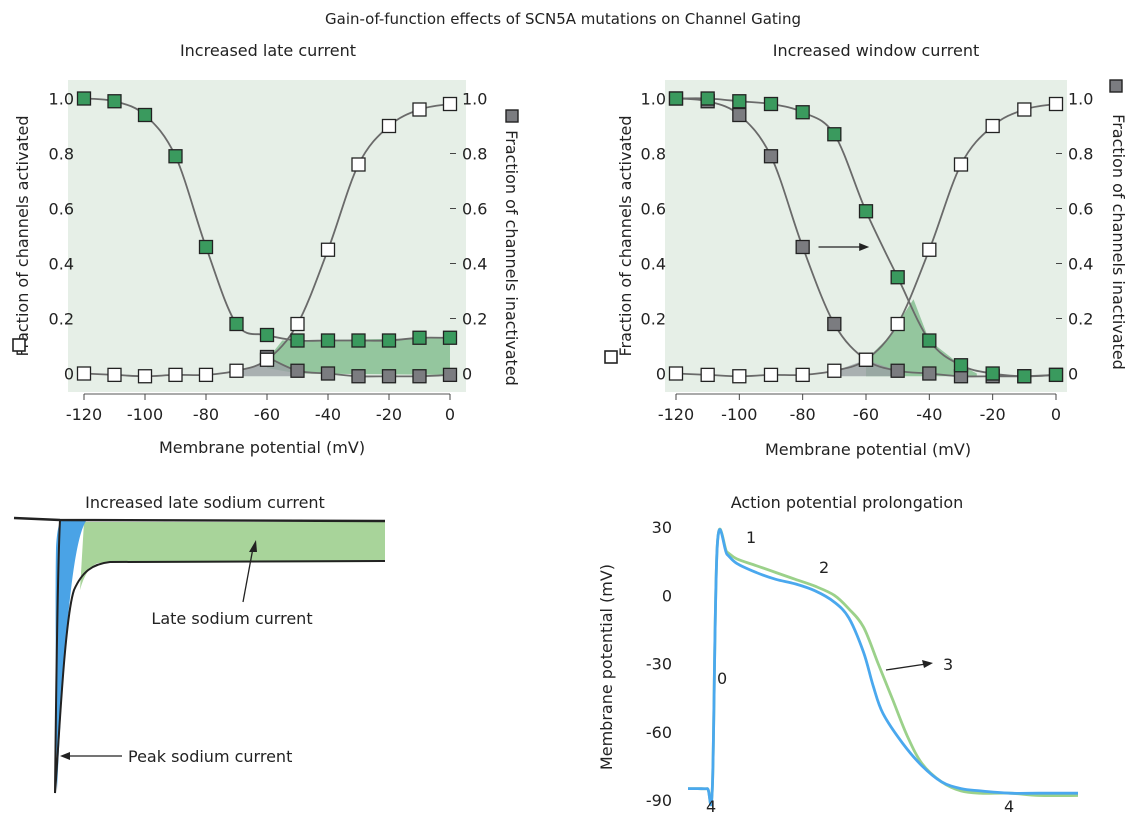 Image resolution: width=1127 pixels, height=814 pixels. I want to click on y-tick-label-left-0: 0.8, so click(61, 154).